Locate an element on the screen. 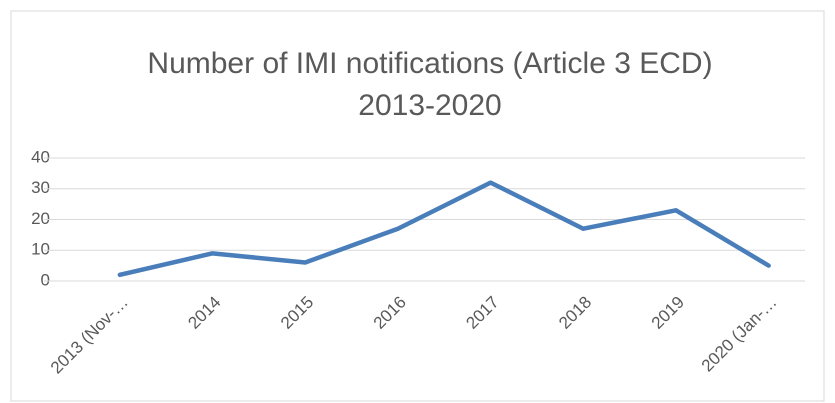  y-tick-label: 40 is located at coordinates (40, 156).